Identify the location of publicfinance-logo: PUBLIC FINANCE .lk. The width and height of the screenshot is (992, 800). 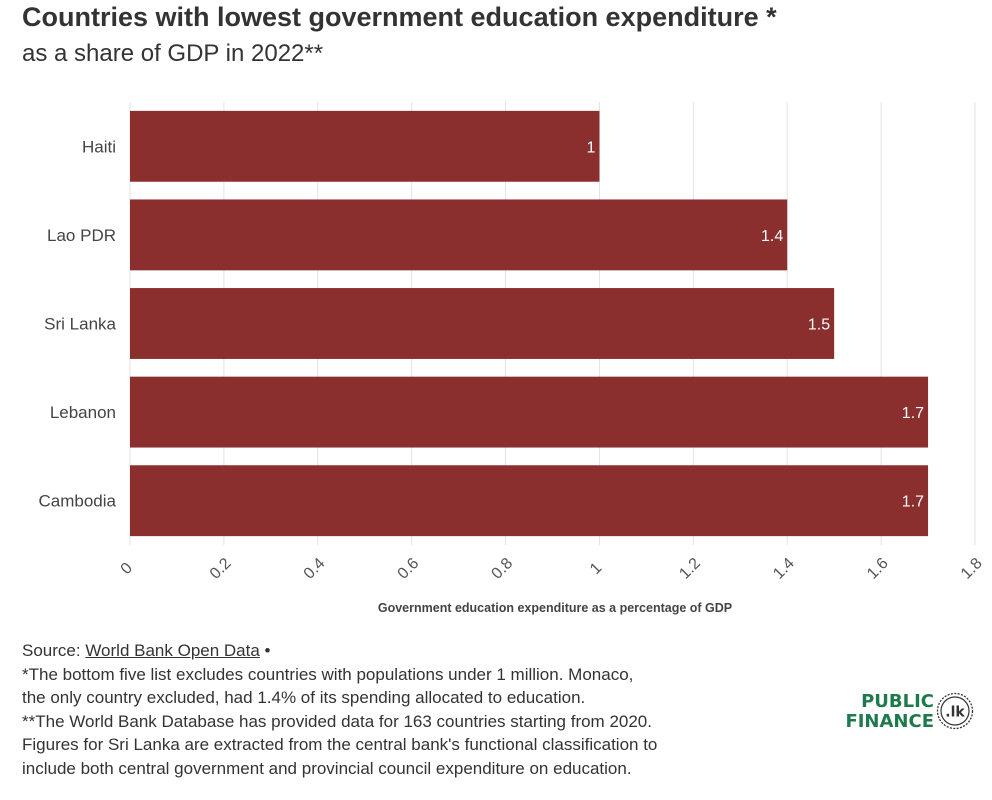
(908, 714).